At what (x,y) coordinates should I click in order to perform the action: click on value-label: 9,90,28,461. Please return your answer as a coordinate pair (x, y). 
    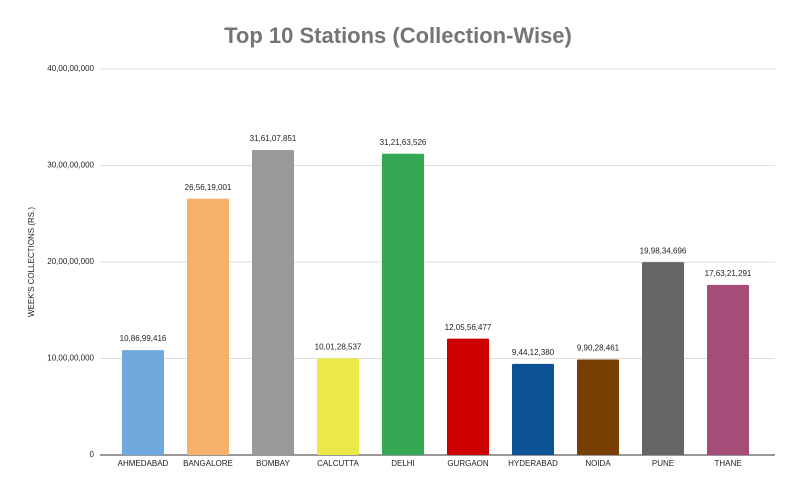
    Looking at the image, I should click on (598, 348).